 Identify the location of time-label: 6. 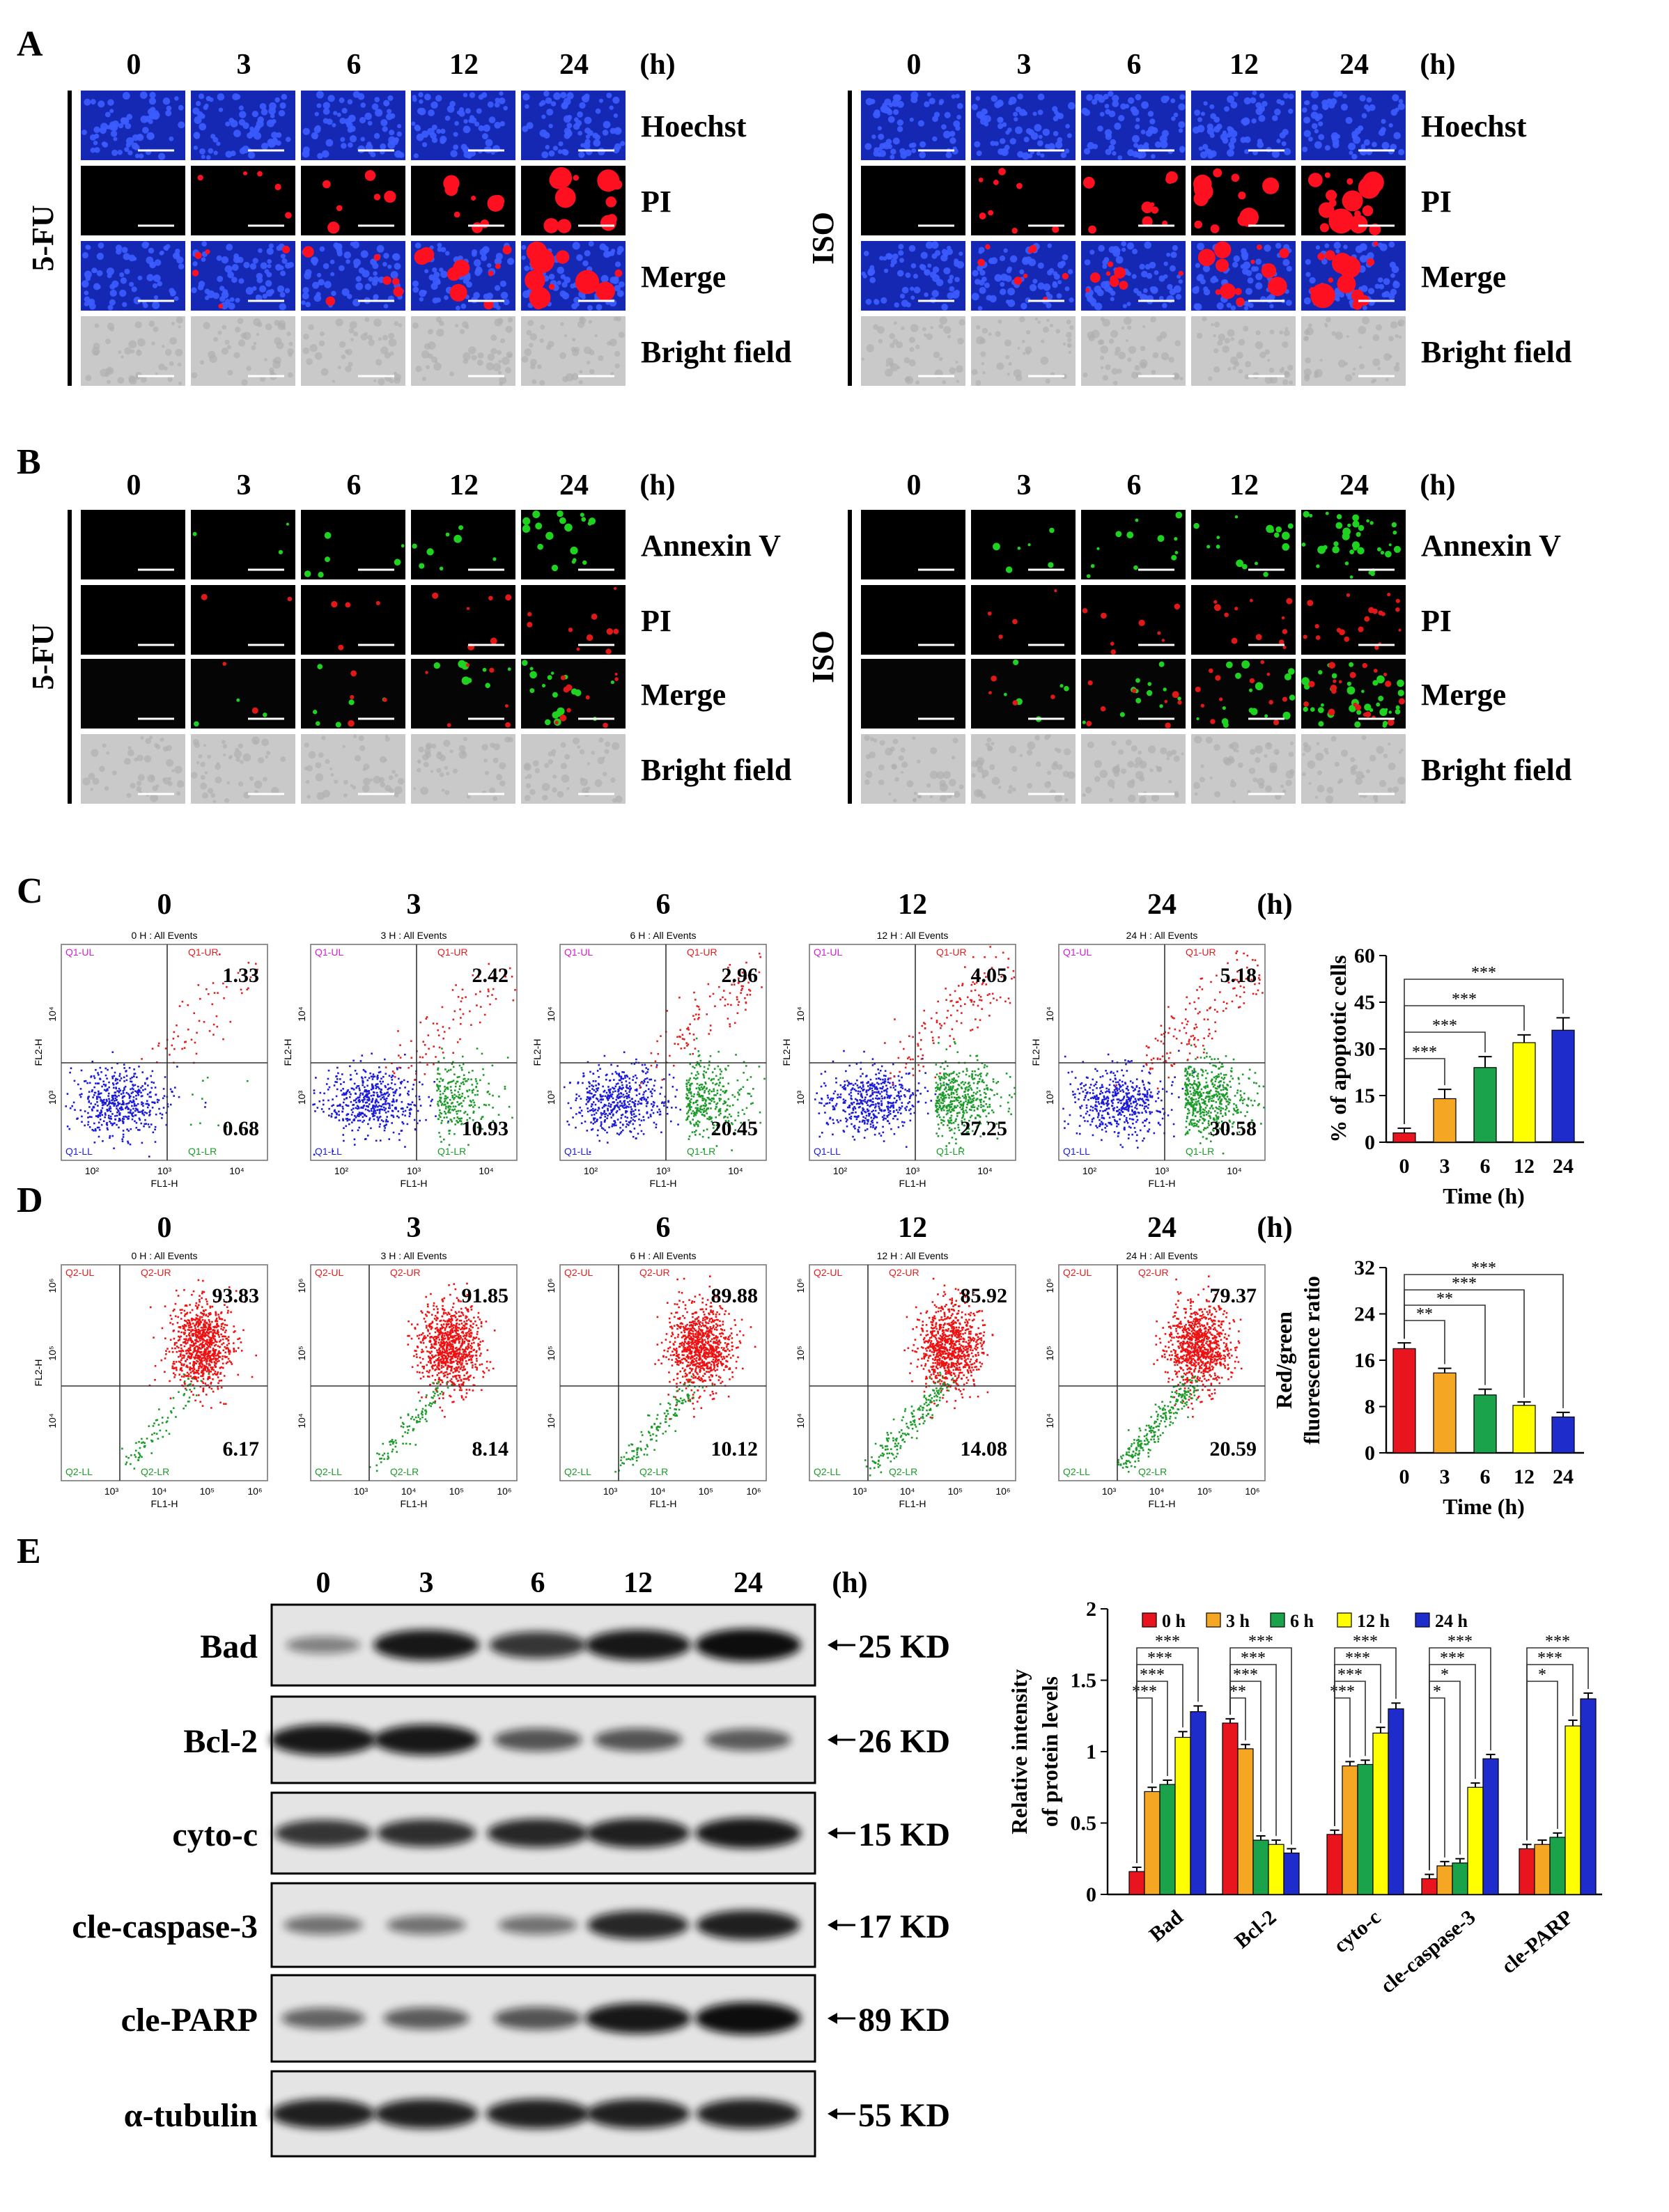
(354, 485).